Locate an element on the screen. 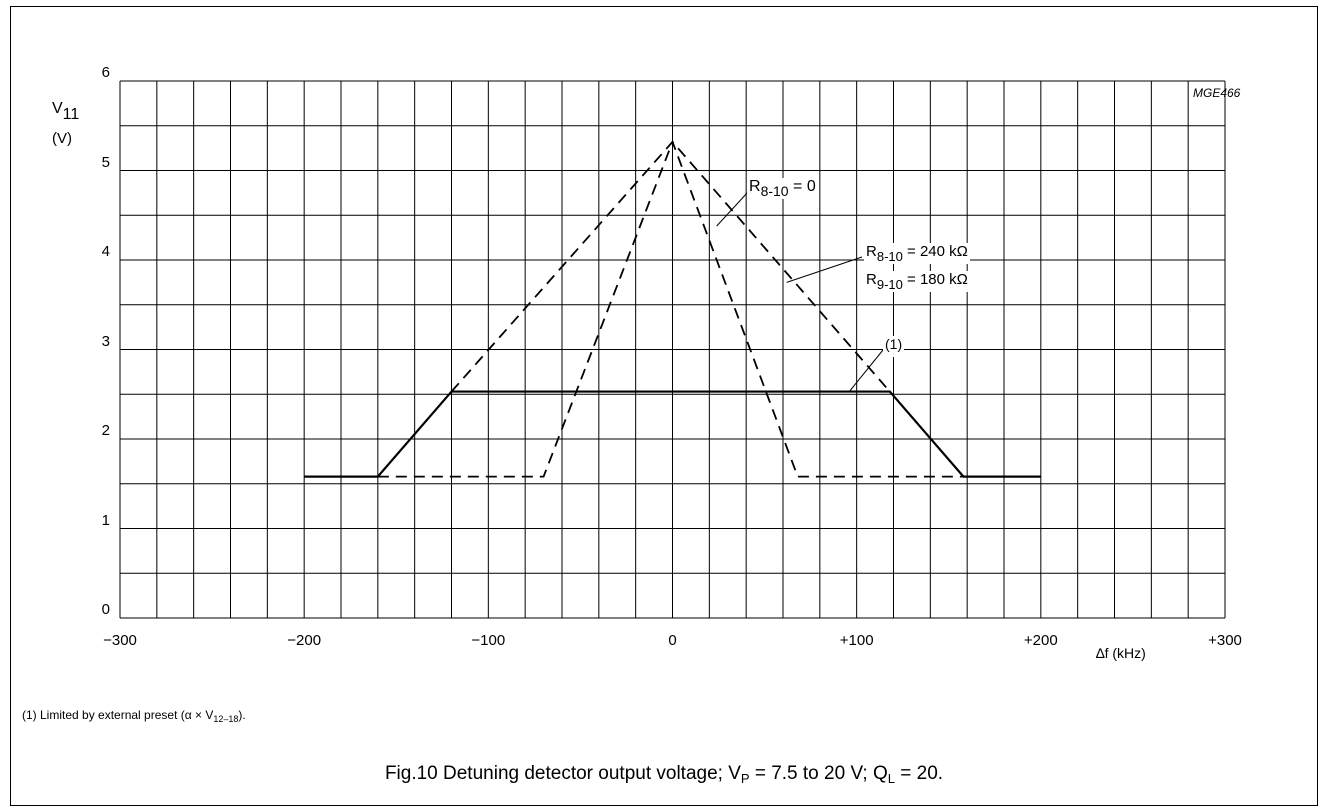 The height and width of the screenshot is (812, 1328). y-axis-unit: (V) is located at coordinates (62, 138).